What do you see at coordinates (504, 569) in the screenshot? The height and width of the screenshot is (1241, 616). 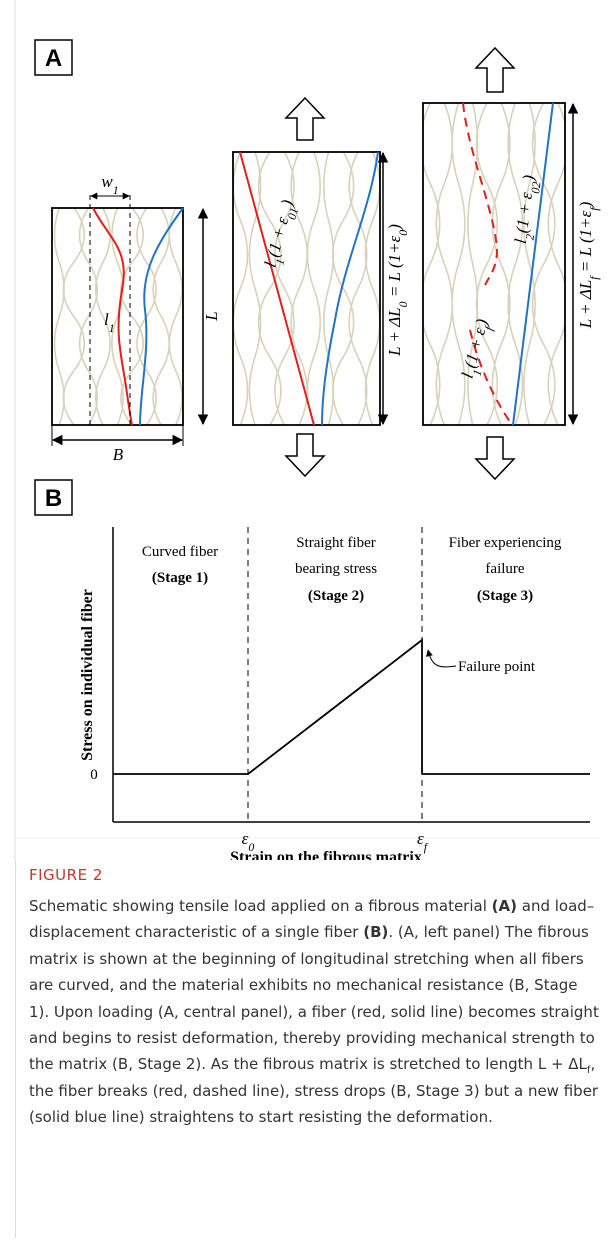 I see `stage-label: failure` at bounding box center [504, 569].